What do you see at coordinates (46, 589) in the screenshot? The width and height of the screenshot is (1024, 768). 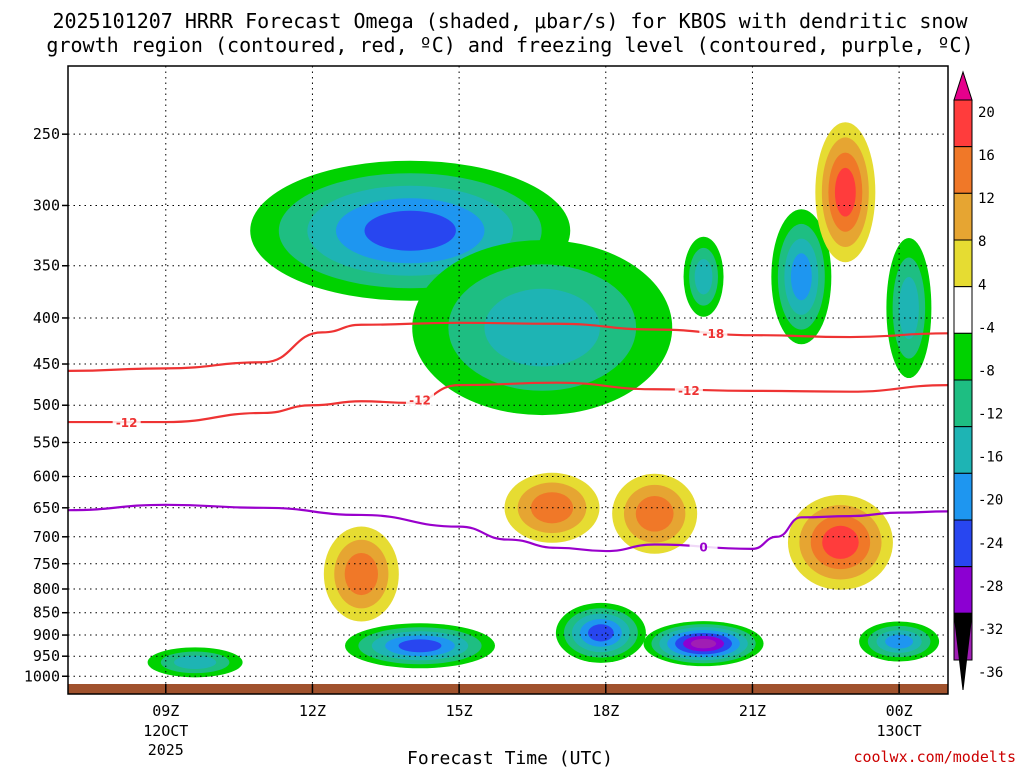 I see `y-tick-label: 800` at bounding box center [46, 589].